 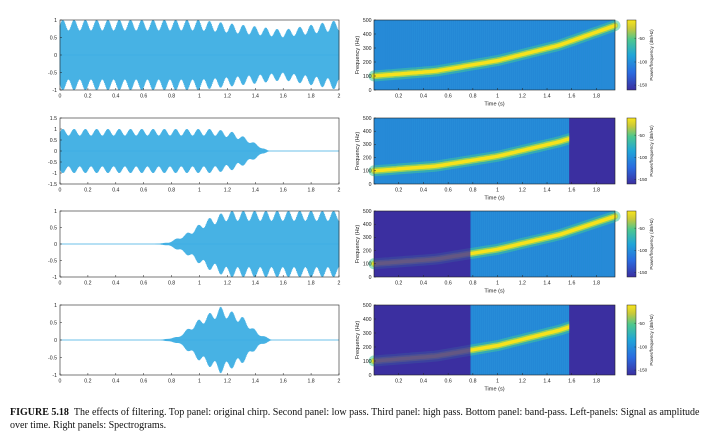 I want to click on y-tick-label: -1, so click(x=54, y=278).